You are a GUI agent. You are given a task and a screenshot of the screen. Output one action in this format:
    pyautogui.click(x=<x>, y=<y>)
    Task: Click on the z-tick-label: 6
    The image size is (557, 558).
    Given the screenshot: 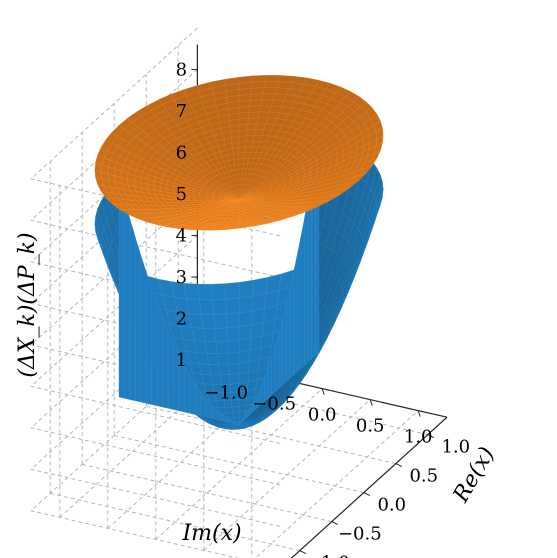 What is the action you would take?
    pyautogui.click(x=181, y=153)
    